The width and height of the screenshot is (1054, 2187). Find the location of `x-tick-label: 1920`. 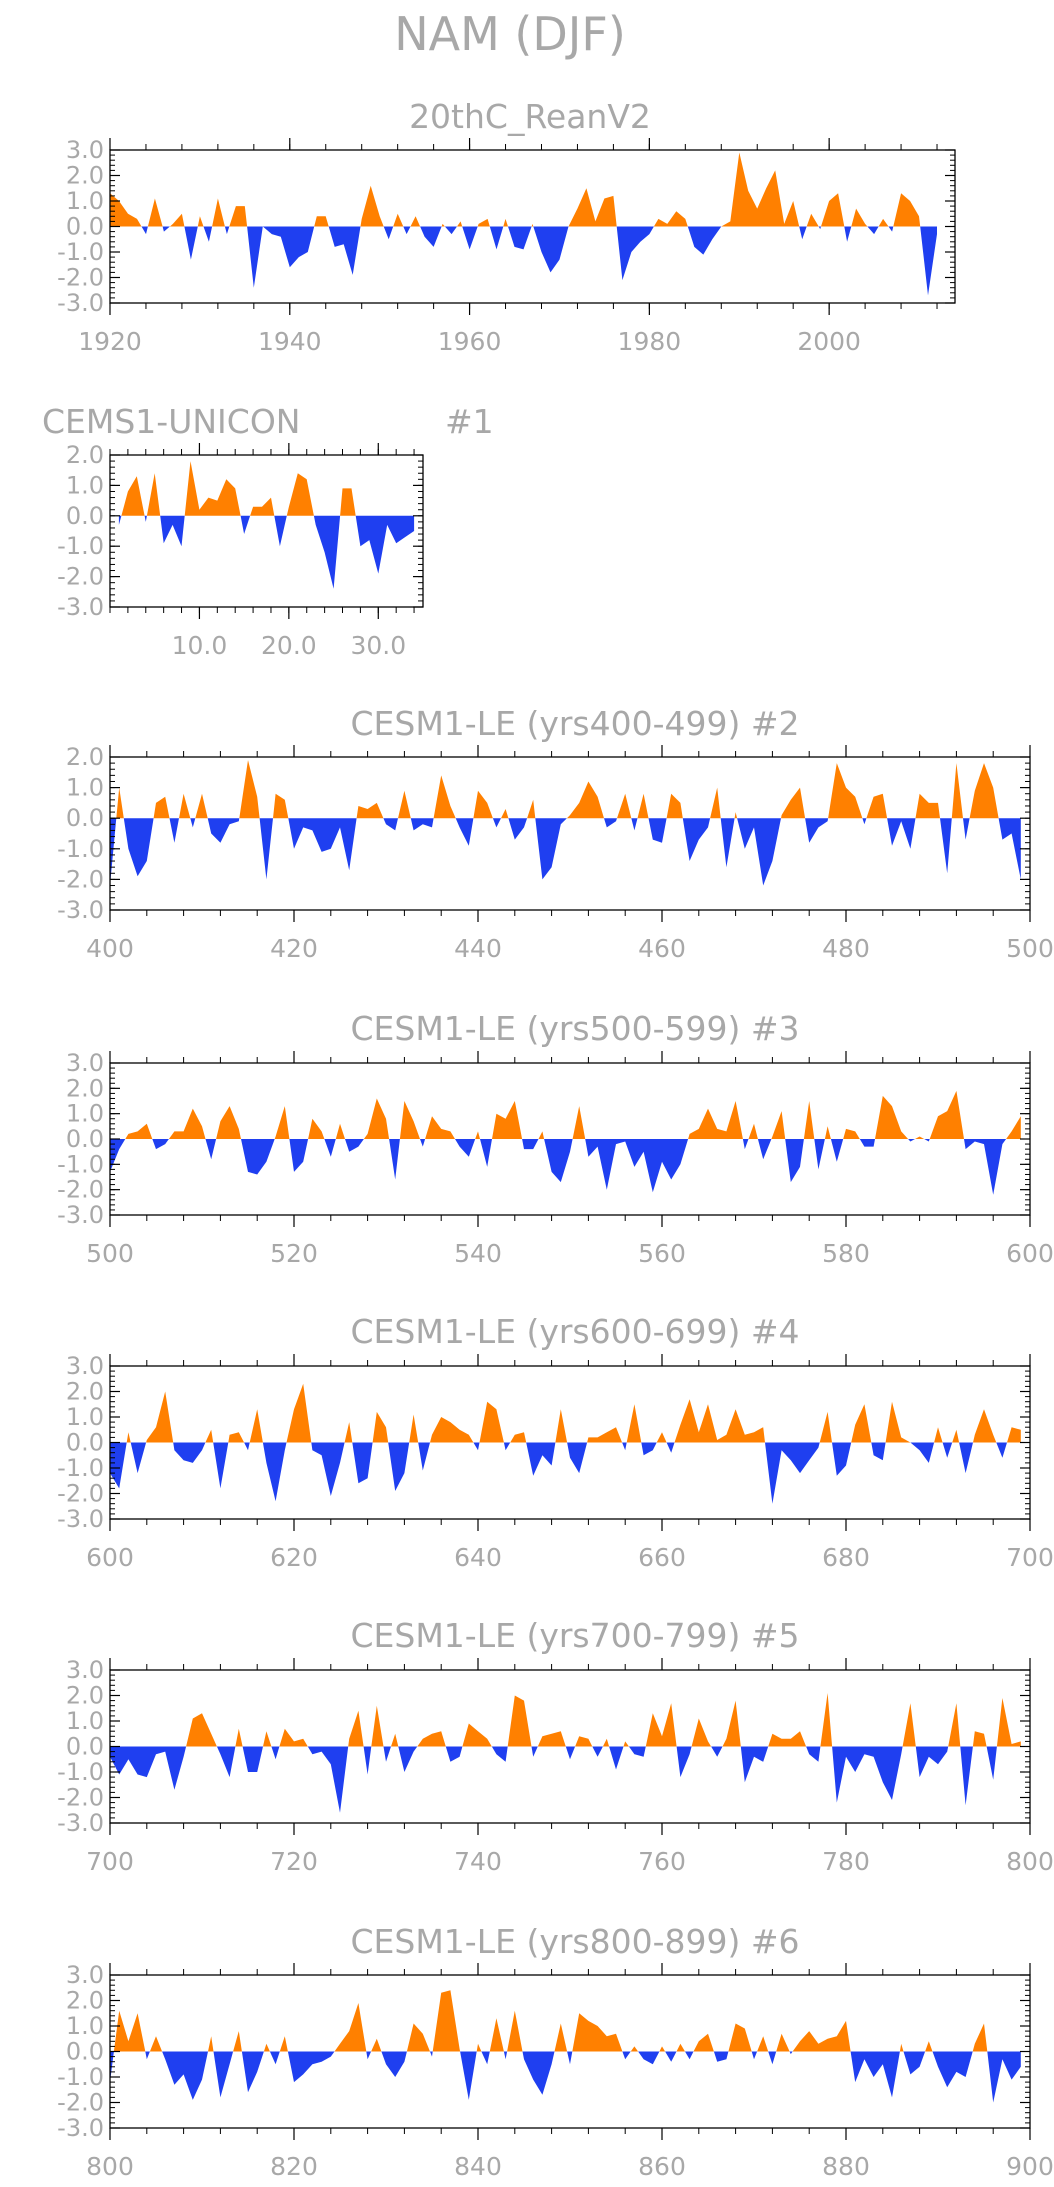

x-tick-label: 1920 is located at coordinates (110, 341).